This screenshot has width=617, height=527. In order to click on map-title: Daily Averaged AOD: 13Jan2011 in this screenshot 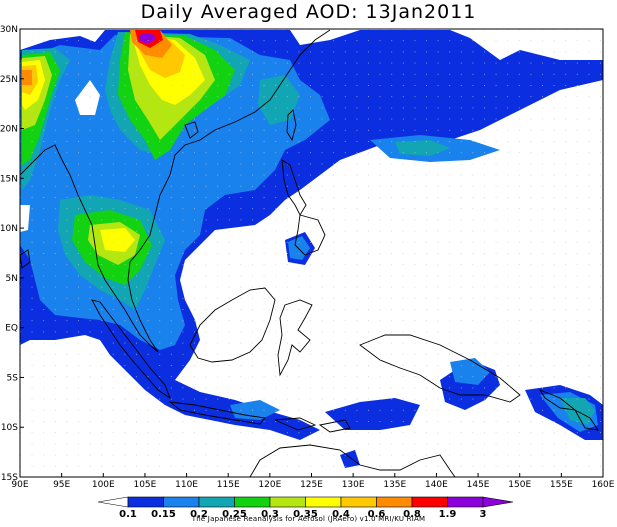, I will do `click(308, 12)`.